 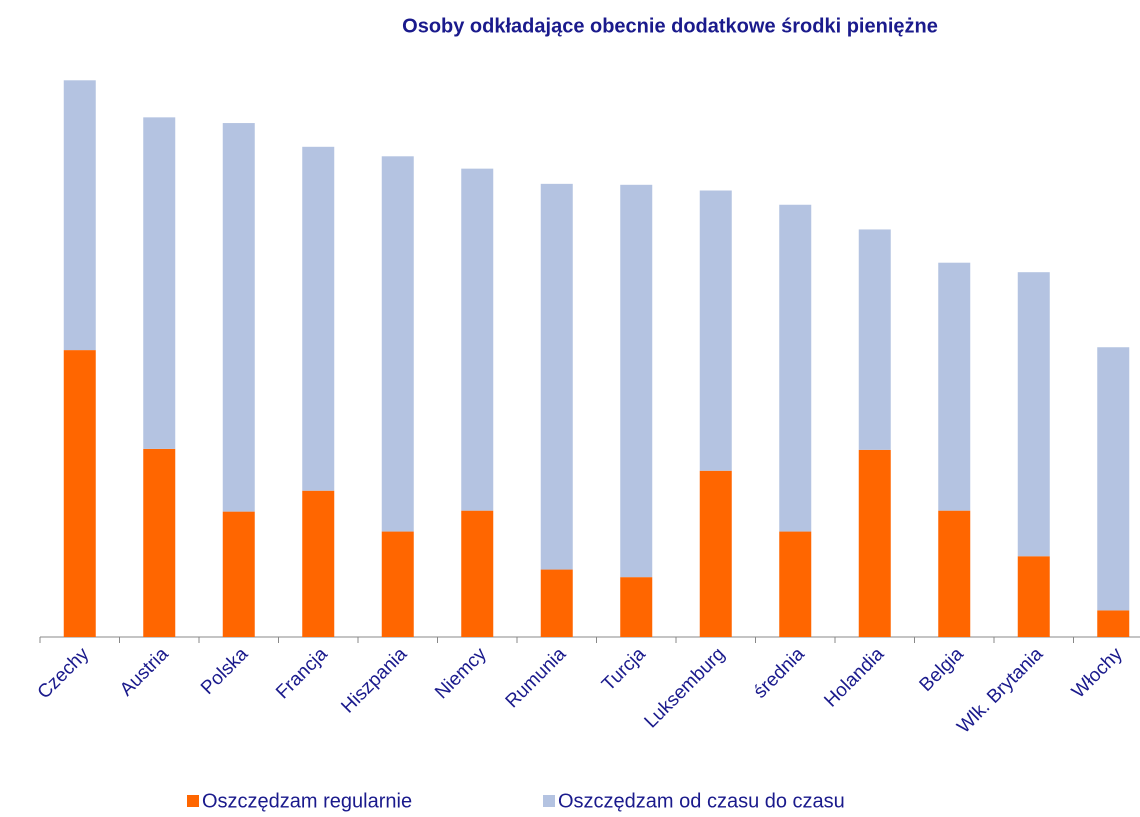 What do you see at coordinates (779, 672) in the screenshot?
I see `x-tick-label: średnia` at bounding box center [779, 672].